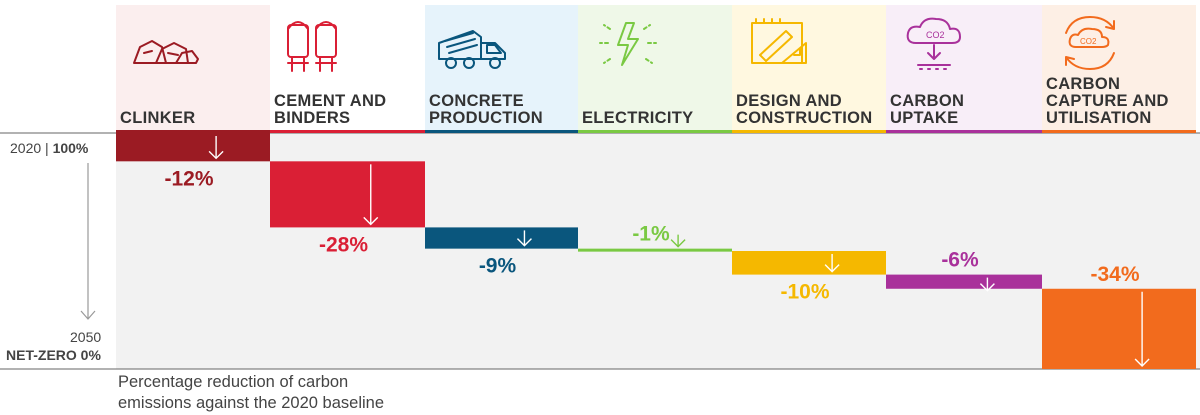 Image resolution: width=1200 pixels, height=415 pixels. Describe the element at coordinates (472, 49) in the screenshot. I see `concrete-mixer-truck-icon` at that location.